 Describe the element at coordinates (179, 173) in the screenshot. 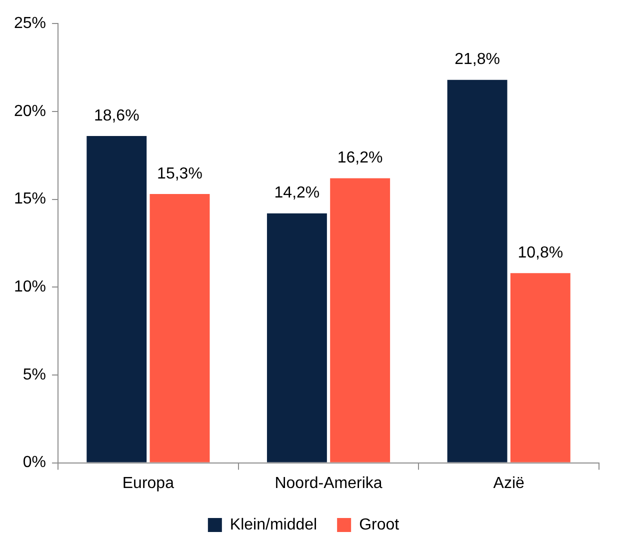

I see `data-label: 15,3%` at that location.